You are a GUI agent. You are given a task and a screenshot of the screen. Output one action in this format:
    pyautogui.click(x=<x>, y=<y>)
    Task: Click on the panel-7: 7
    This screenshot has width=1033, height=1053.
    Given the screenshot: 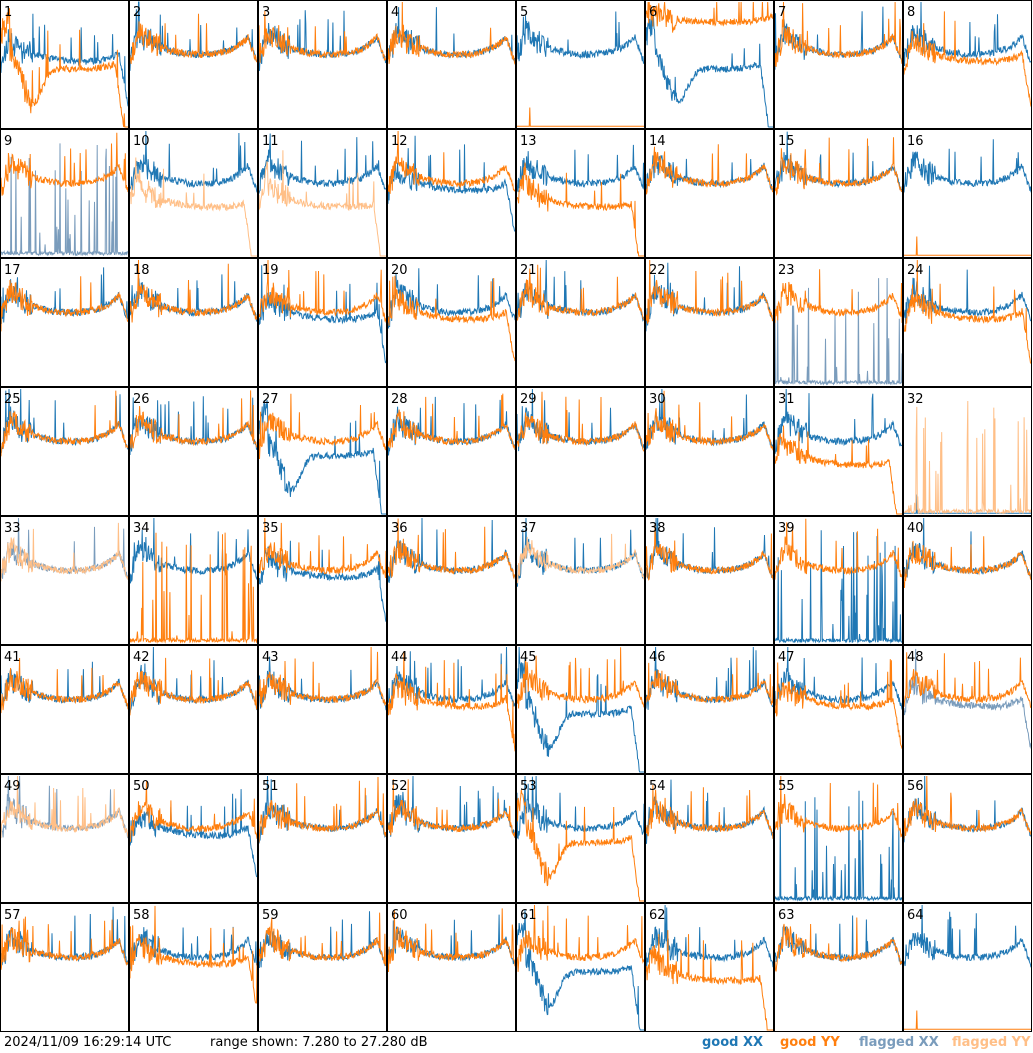 What is the action you would take?
    pyautogui.click(x=838, y=64)
    